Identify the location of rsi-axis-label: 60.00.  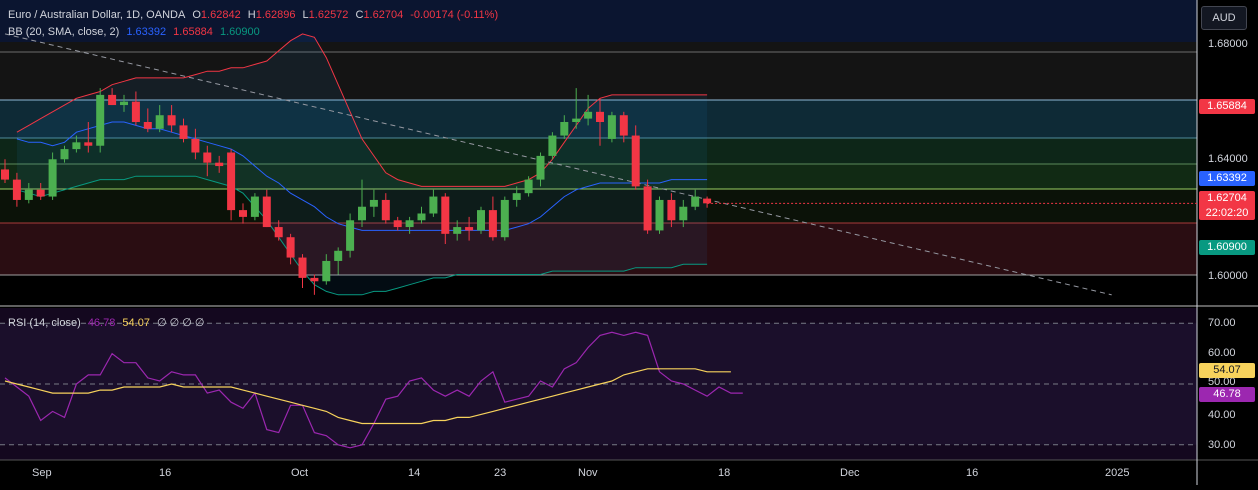
(1222, 353).